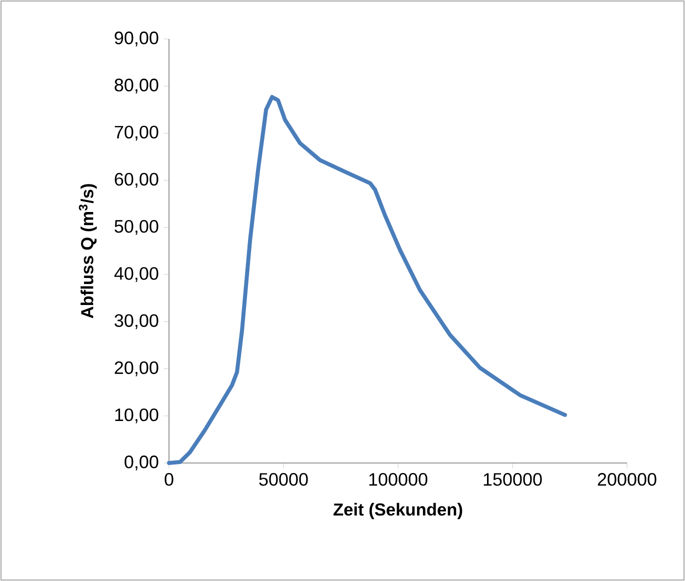  I want to click on y-tick-label: 80,00, so click(136, 86).